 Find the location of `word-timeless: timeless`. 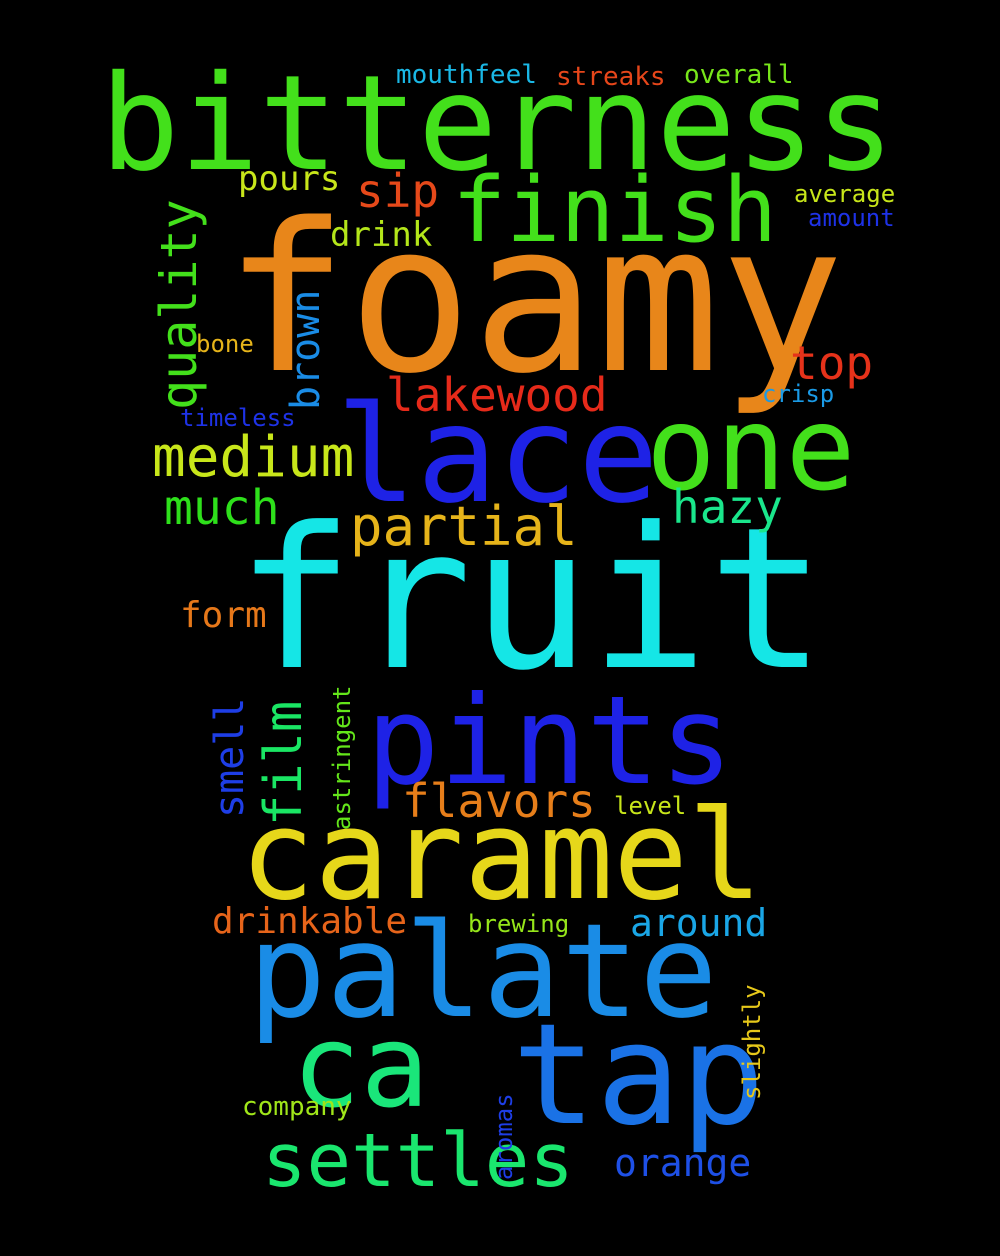

word-timeless: timeless is located at coordinates (238, 418).